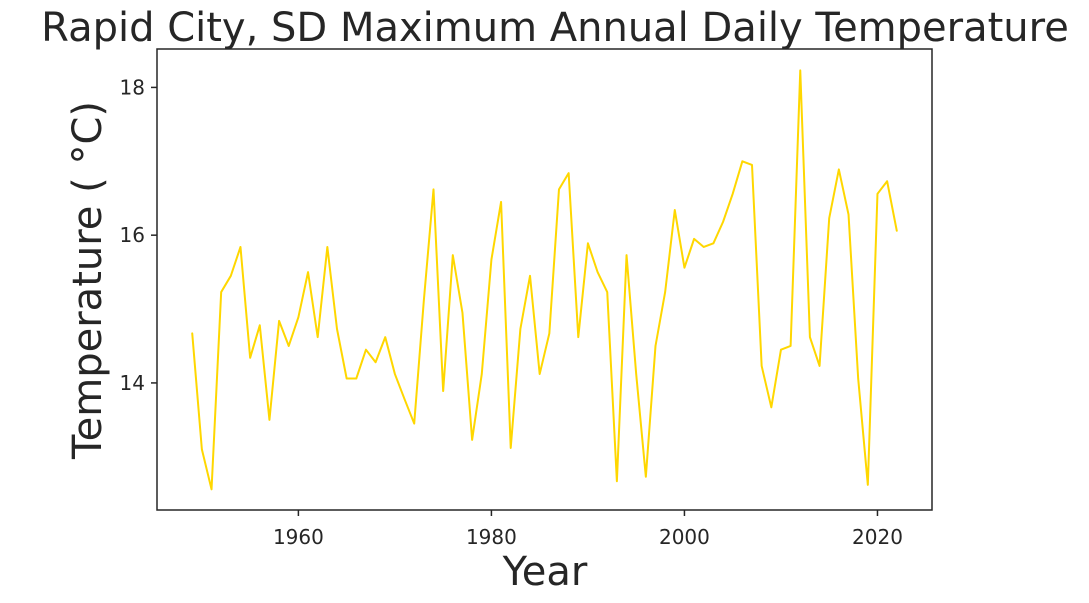 This screenshot has width=1089, height=603. Describe the element at coordinates (88, 280) in the screenshot. I see `y-axis-label: Temperature ( °C)` at that location.